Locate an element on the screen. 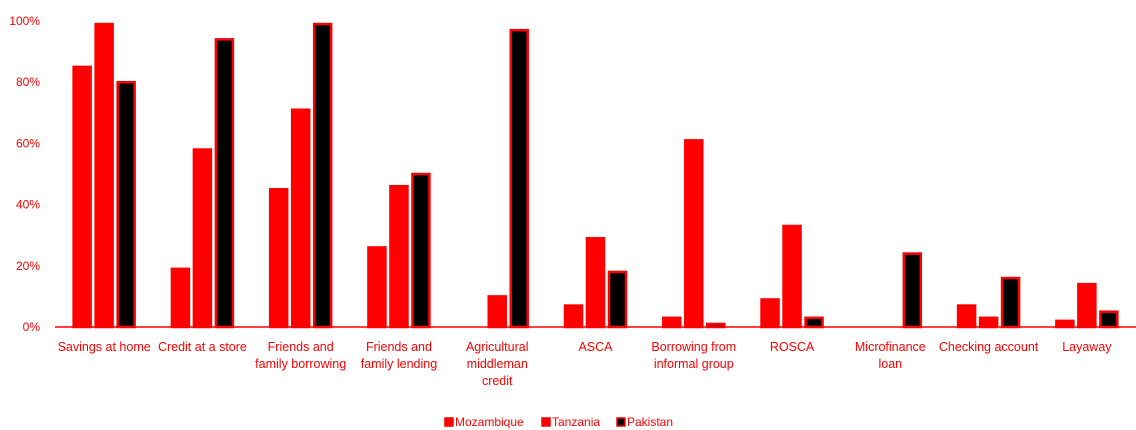  legend-swatch-mozambique is located at coordinates (449, 422).